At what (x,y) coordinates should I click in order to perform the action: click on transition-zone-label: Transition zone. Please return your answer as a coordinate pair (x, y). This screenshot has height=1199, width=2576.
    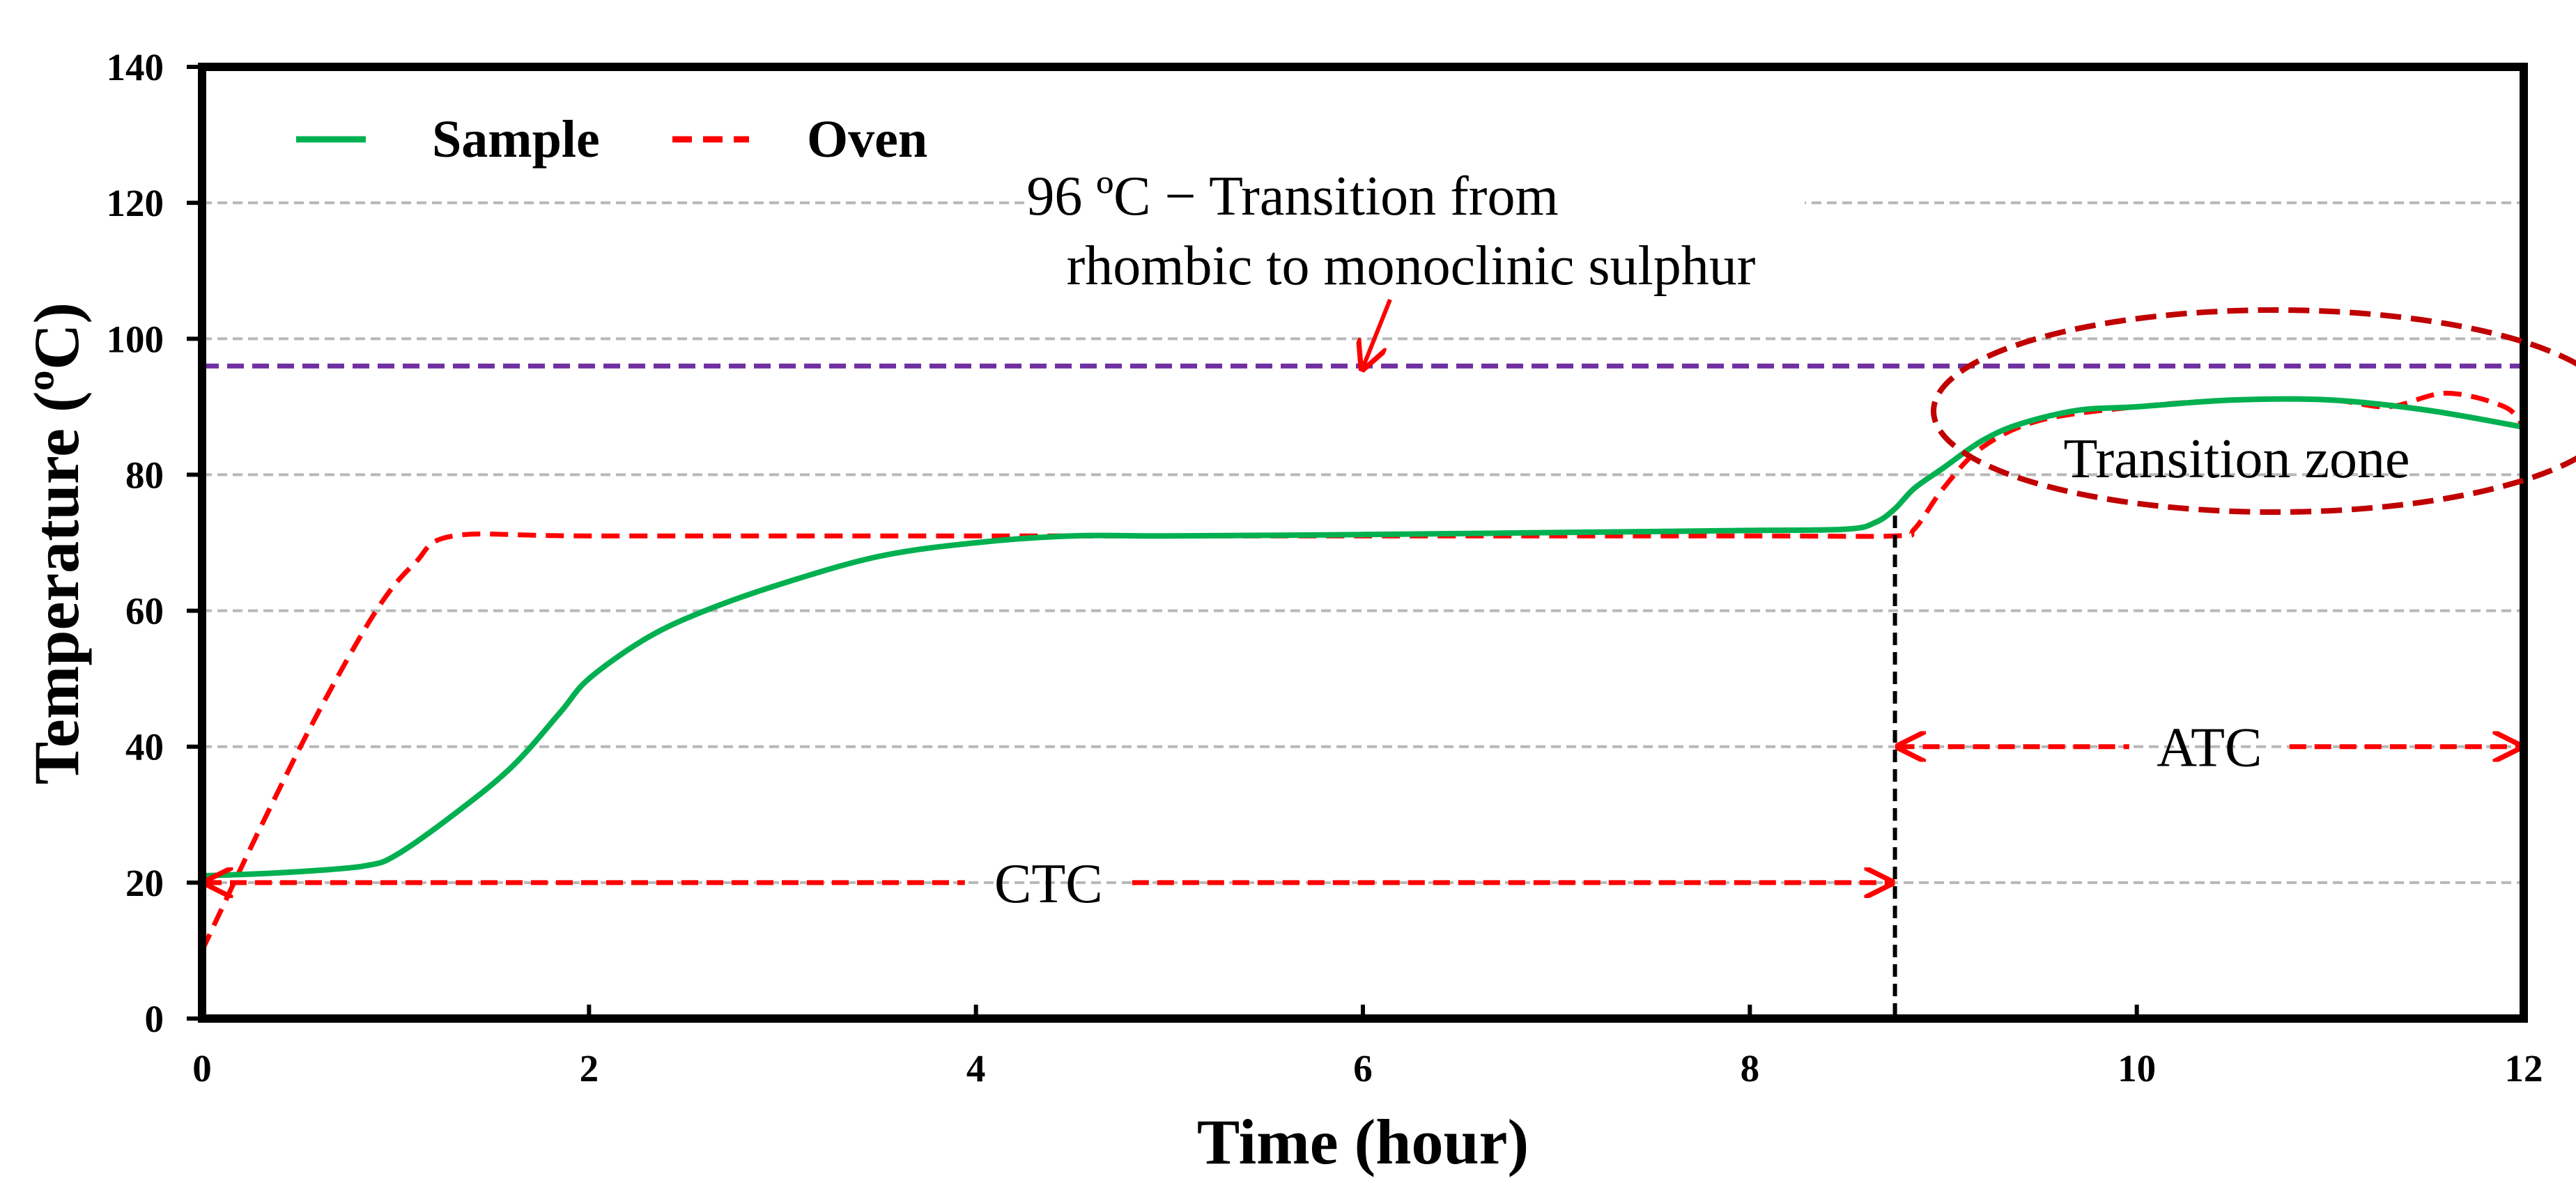
    Looking at the image, I should click on (2236, 459).